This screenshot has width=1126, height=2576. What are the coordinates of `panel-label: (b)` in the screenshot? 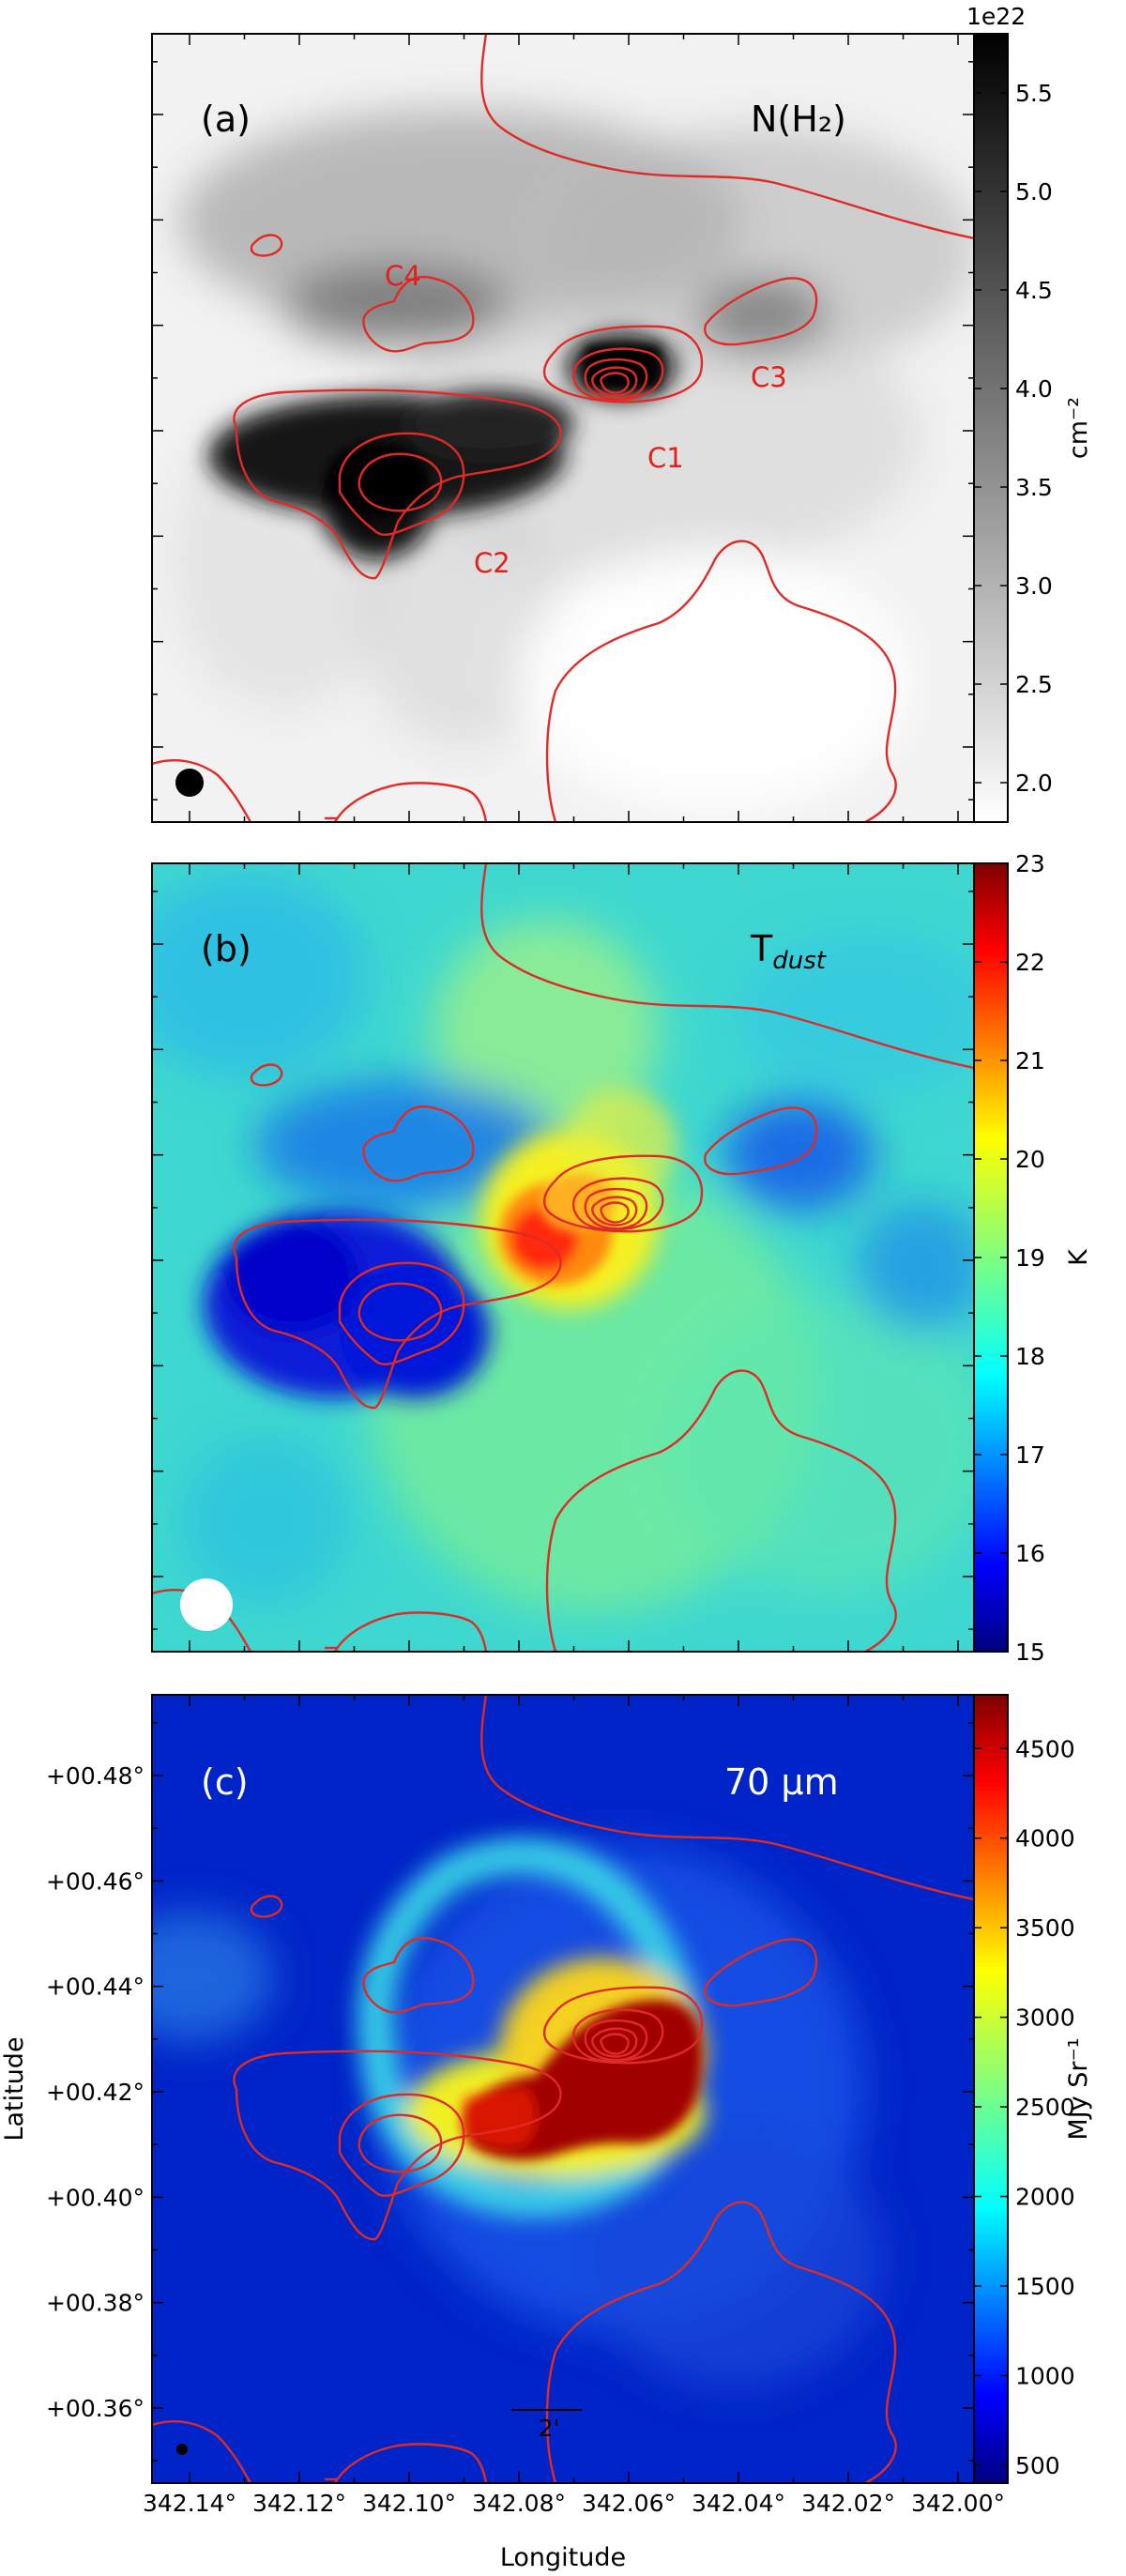 It's located at (226, 948).